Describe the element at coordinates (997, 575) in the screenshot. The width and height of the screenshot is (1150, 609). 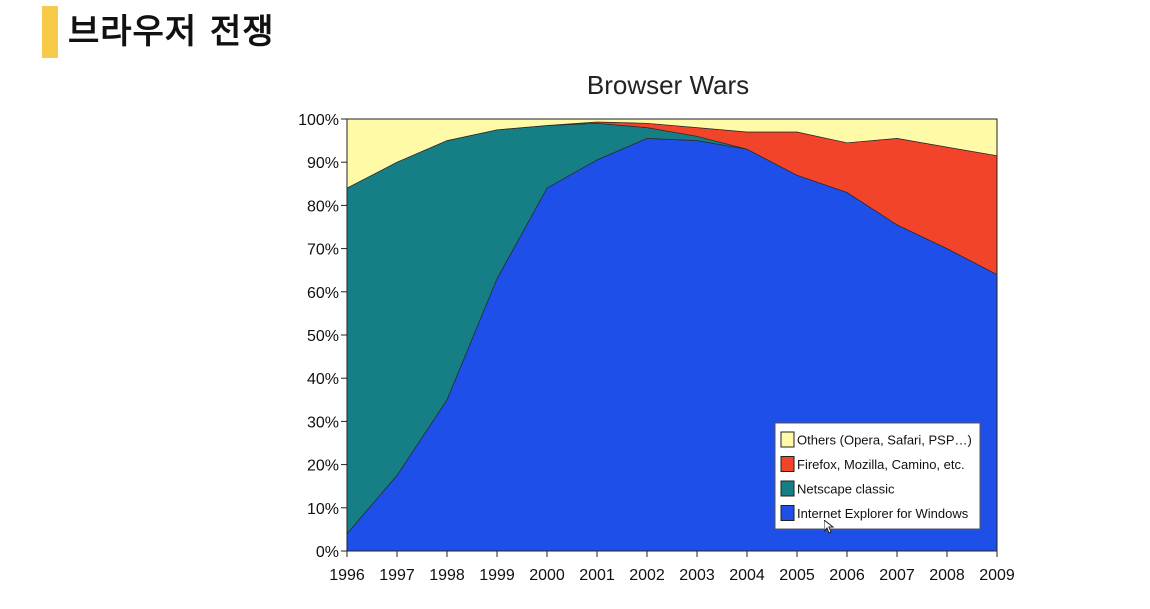
I see `x-tick-label: 2009` at that location.